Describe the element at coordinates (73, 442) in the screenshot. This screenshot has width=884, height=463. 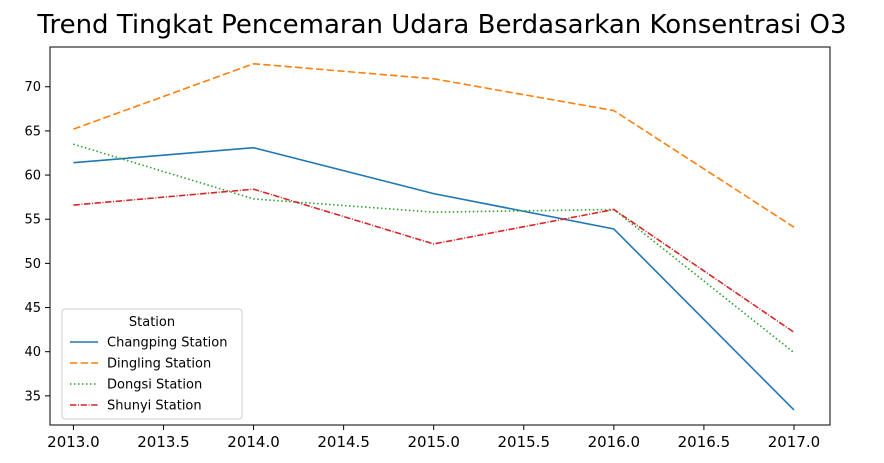
I see `x-tick-label: 2013.0` at that location.